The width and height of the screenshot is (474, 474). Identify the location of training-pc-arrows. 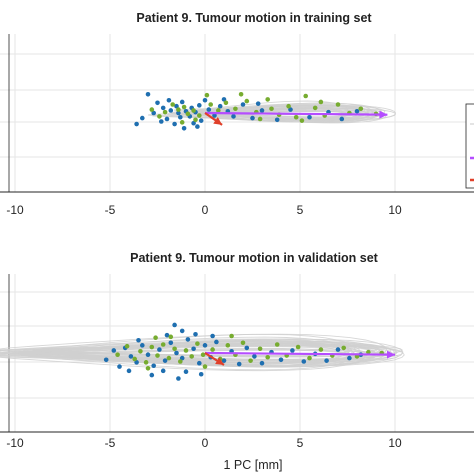
(296, 118).